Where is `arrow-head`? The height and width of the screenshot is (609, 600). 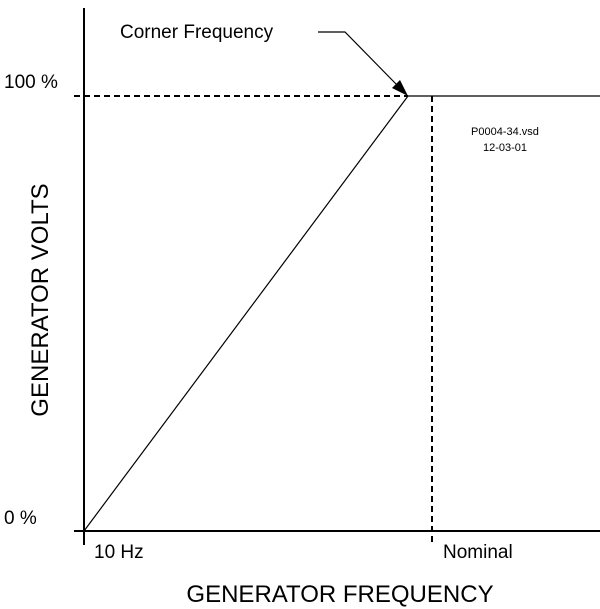 arrow-head is located at coordinates (400, 88).